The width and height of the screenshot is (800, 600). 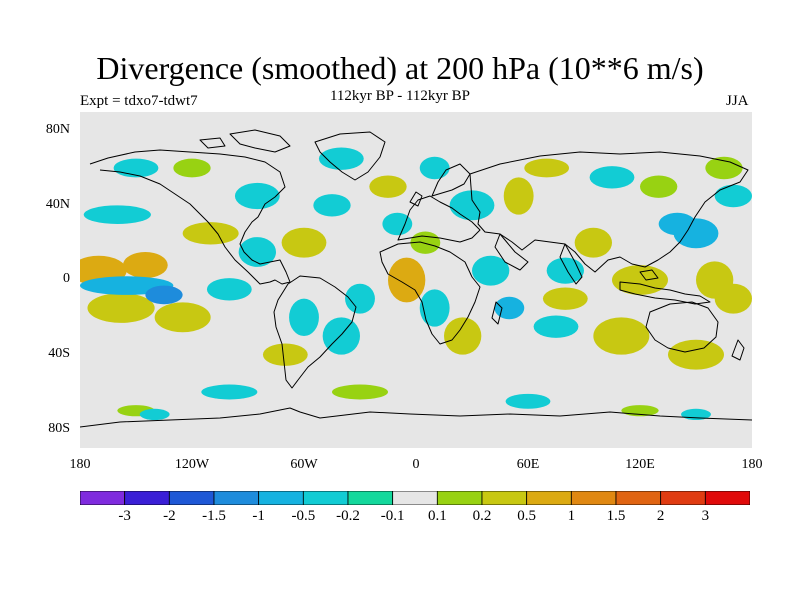 What do you see at coordinates (169, 516) in the screenshot?
I see `colorbar-label: -2` at bounding box center [169, 516].